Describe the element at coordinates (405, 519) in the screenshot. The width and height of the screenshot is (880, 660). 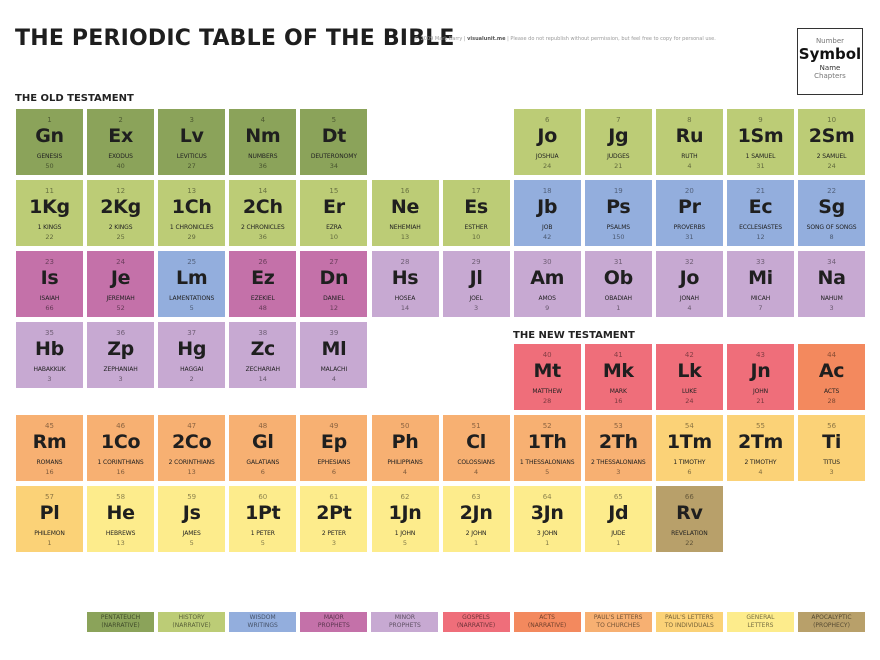
I see `book-cell: 62 1Jn 1 JOHN 5` at that location.